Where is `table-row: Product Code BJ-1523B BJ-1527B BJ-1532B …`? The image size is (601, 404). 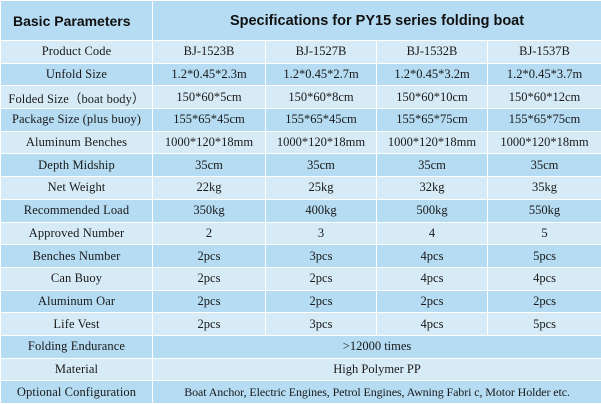 table-row: Product Code BJ-1523B BJ-1527B BJ-1532B … is located at coordinates (301, 52).